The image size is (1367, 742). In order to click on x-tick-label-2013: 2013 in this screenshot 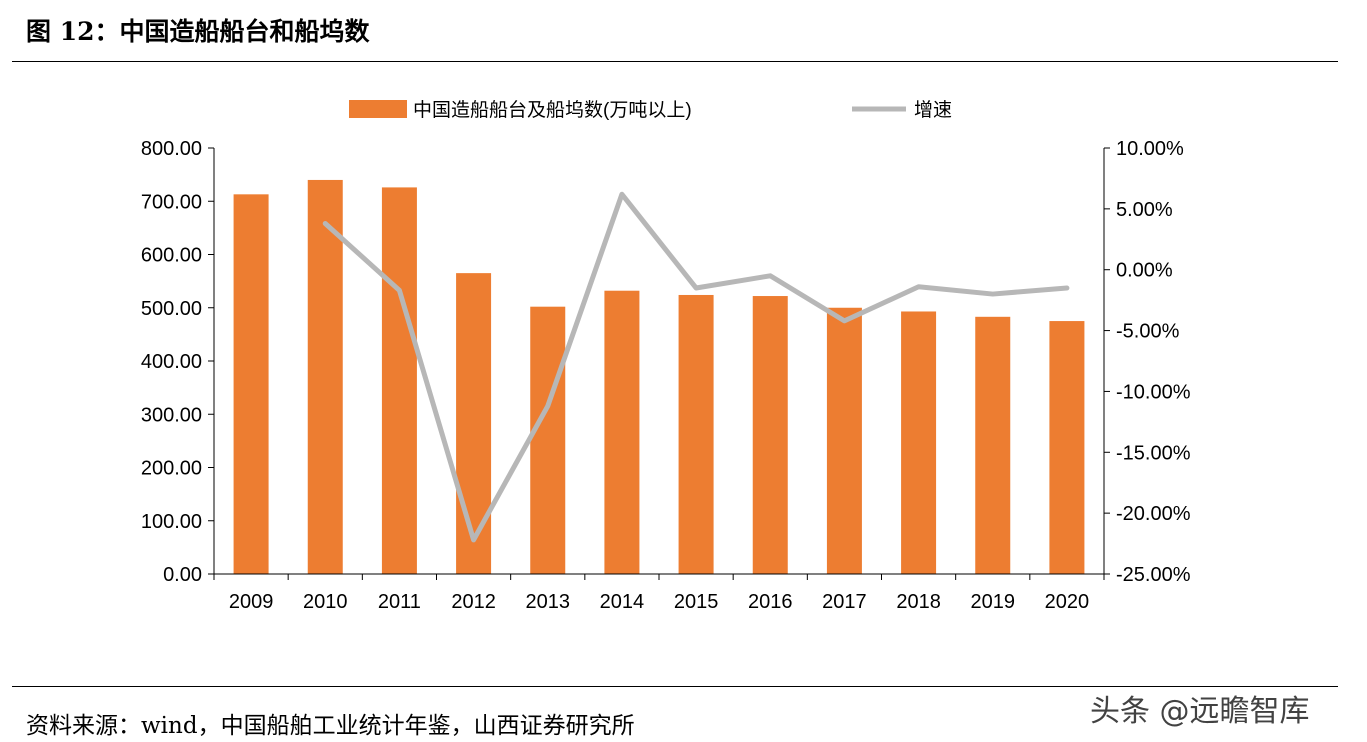, I will do `click(548, 602)`.